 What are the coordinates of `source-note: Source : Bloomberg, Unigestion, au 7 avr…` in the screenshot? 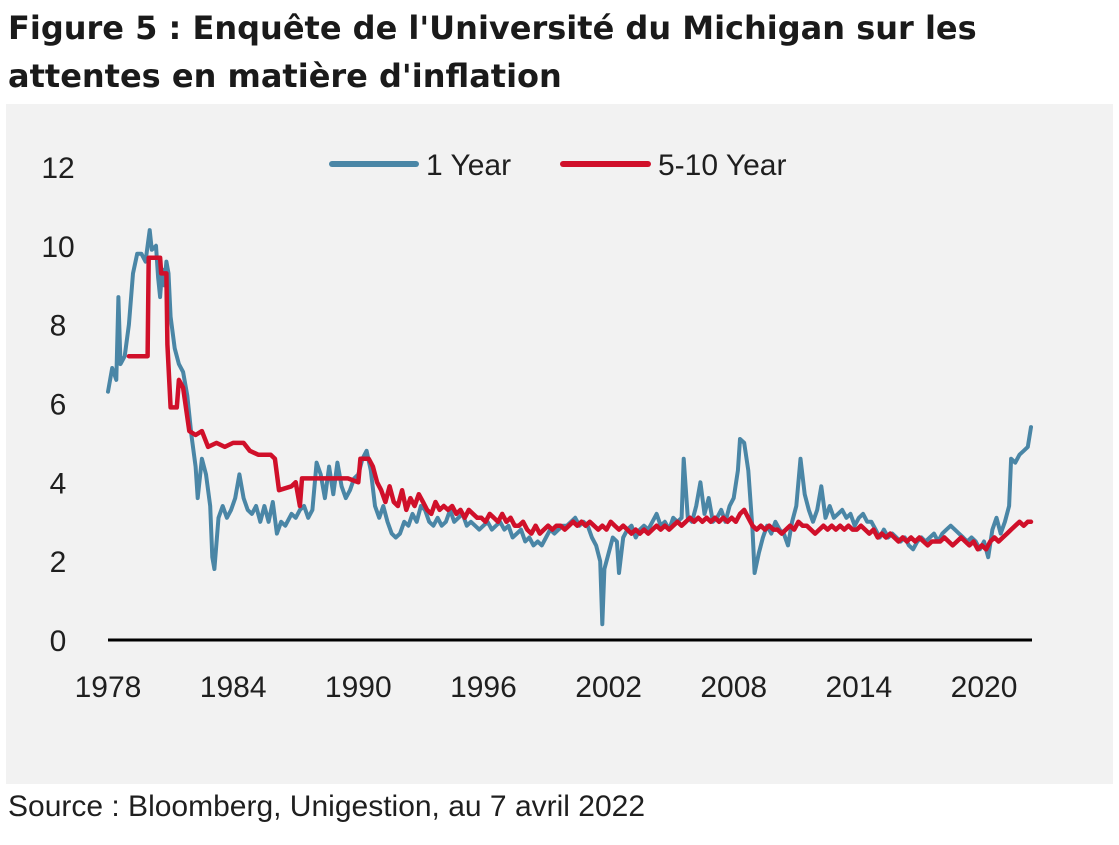 It's located at (327, 806).